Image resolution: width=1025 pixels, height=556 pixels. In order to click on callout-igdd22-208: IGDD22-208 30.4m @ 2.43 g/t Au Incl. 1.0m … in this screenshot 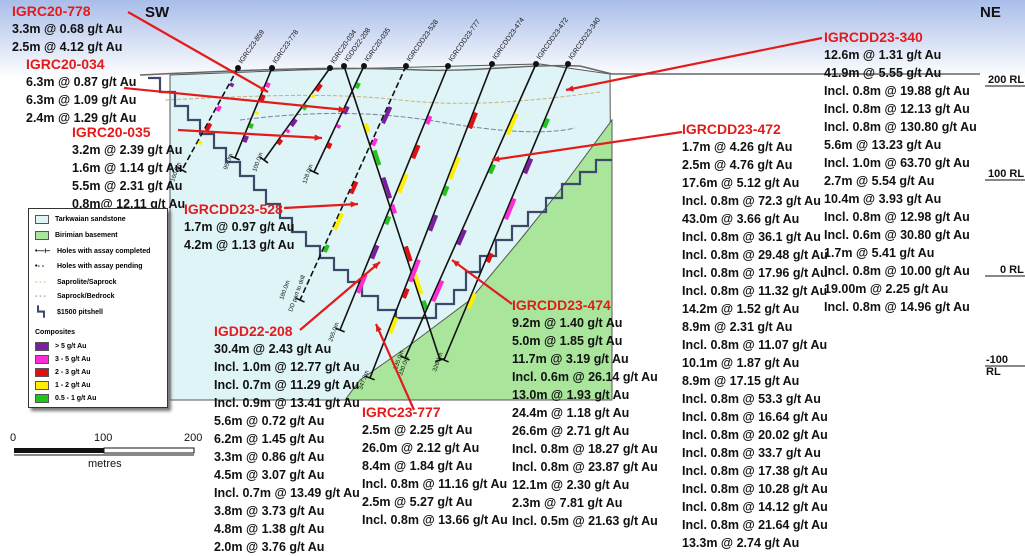, I will do `click(287, 439)`.